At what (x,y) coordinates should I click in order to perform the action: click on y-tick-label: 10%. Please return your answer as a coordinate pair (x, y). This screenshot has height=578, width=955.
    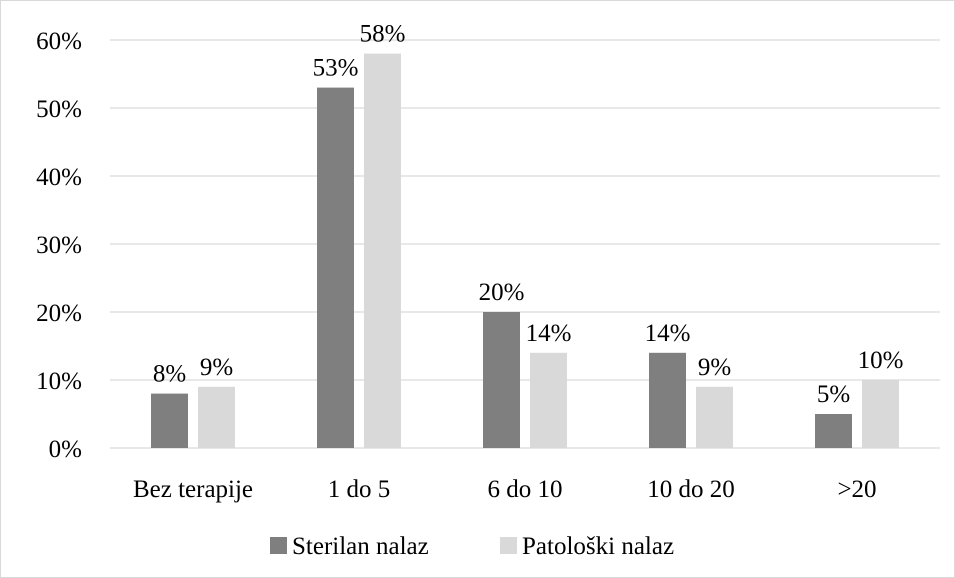
    Looking at the image, I should click on (59, 381).